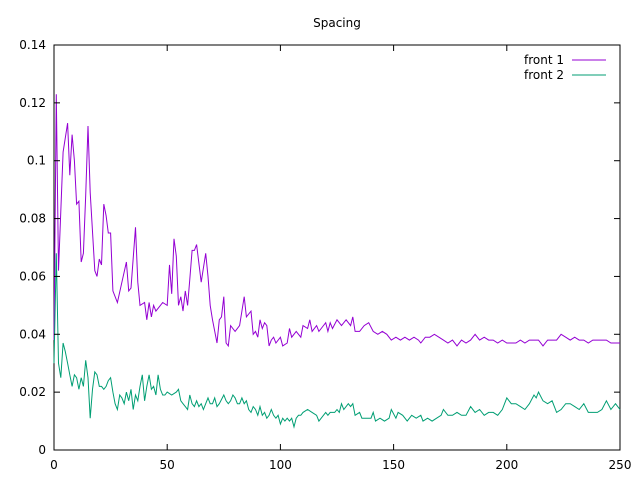 The width and height of the screenshot is (640, 480). What do you see at coordinates (620, 465) in the screenshot?
I see `x-tick-label: 250` at bounding box center [620, 465].